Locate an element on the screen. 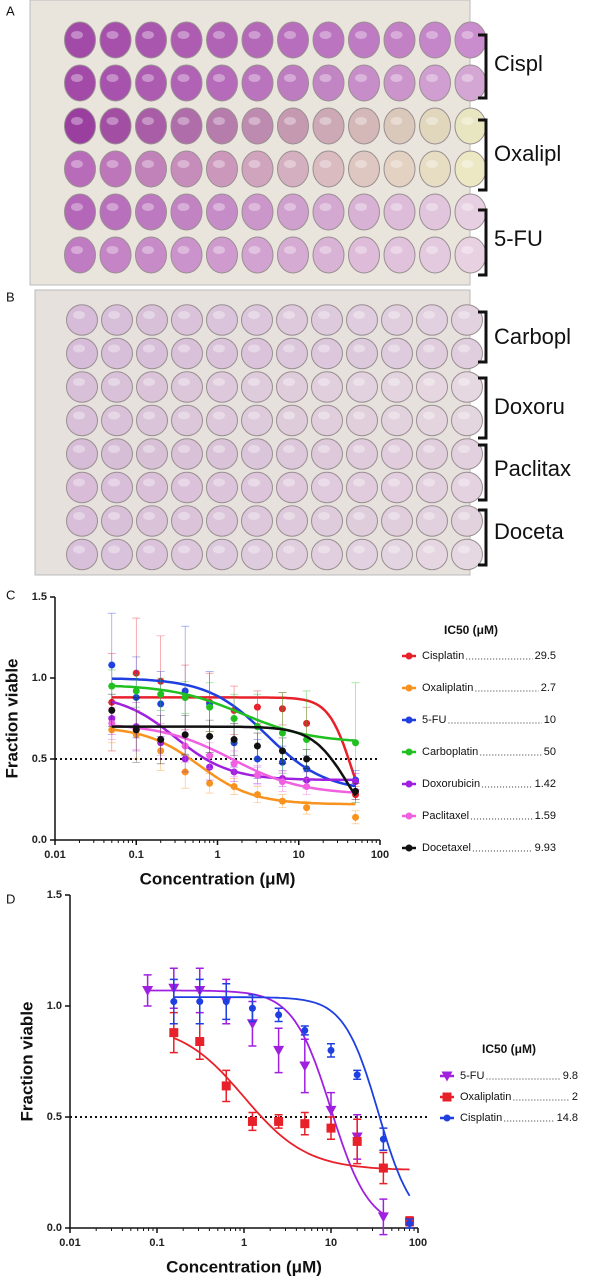  panel-label: B is located at coordinates (10, 296).